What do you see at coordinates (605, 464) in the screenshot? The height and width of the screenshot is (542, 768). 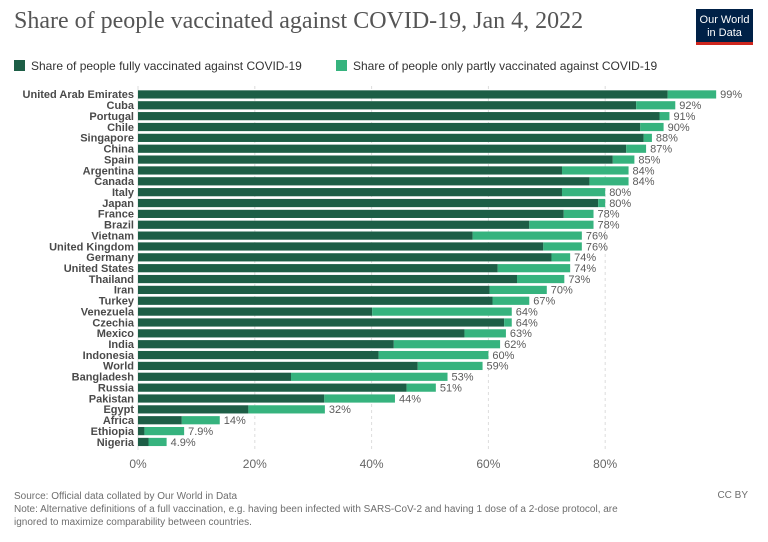 I see `x-tick-label: 80%` at bounding box center [605, 464].